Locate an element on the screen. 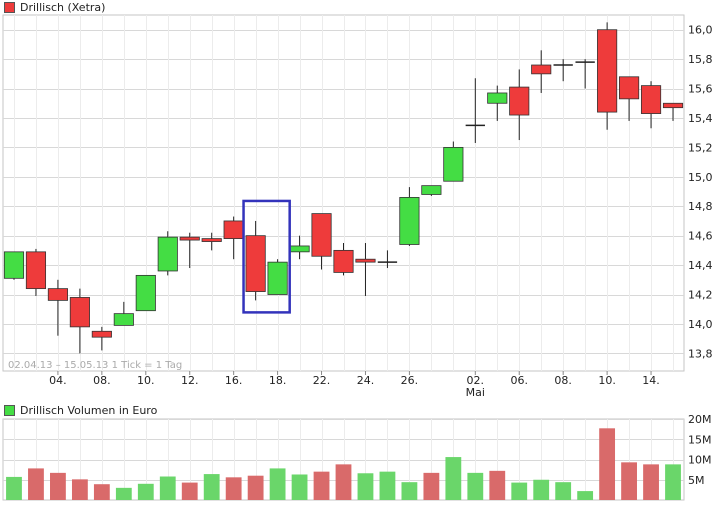 Image resolution: width=726 pixels, height=508 pixels. price-x-tick-label: 18. is located at coordinates (278, 380).